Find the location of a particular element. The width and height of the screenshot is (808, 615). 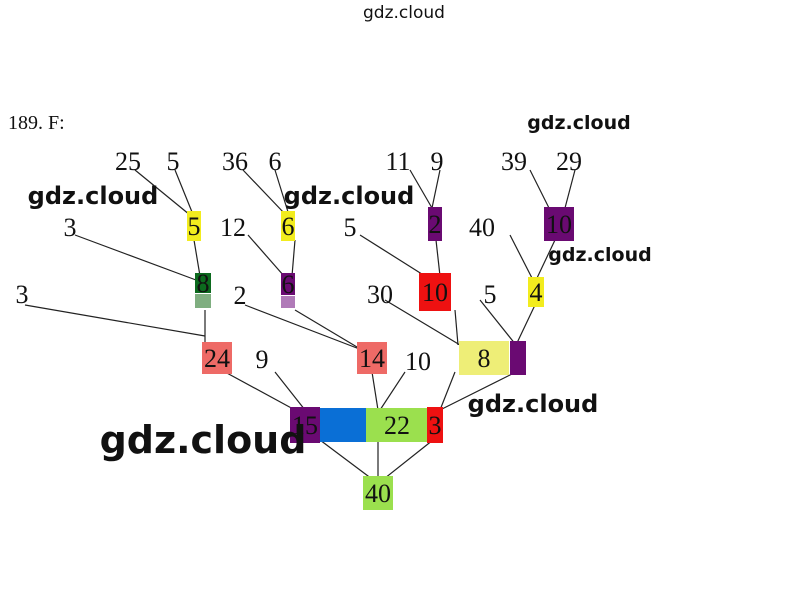

number-label: 6 is located at coordinates (275, 161).